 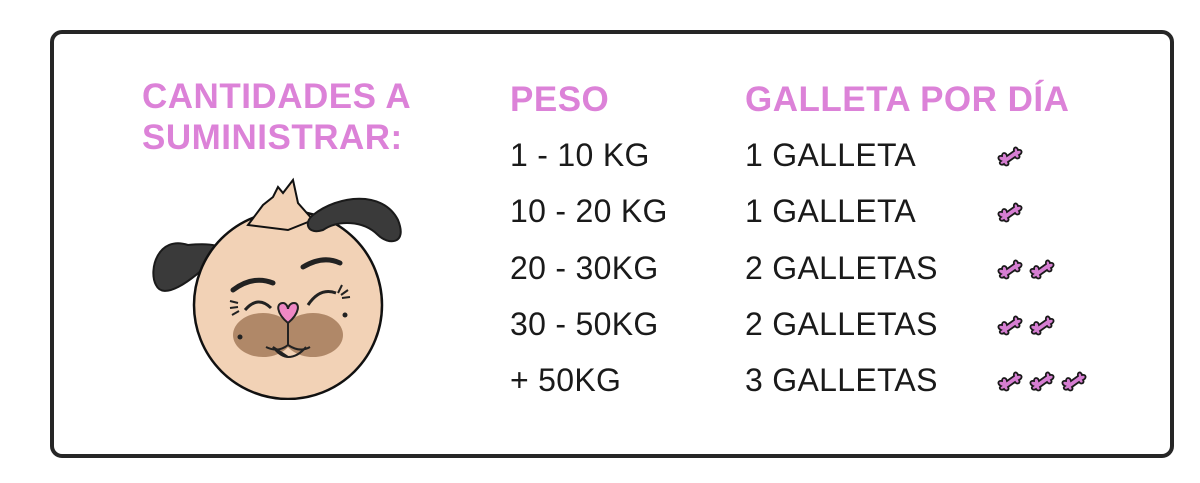 What do you see at coordinates (277, 288) in the screenshot?
I see `dog-face-icon` at bounding box center [277, 288].